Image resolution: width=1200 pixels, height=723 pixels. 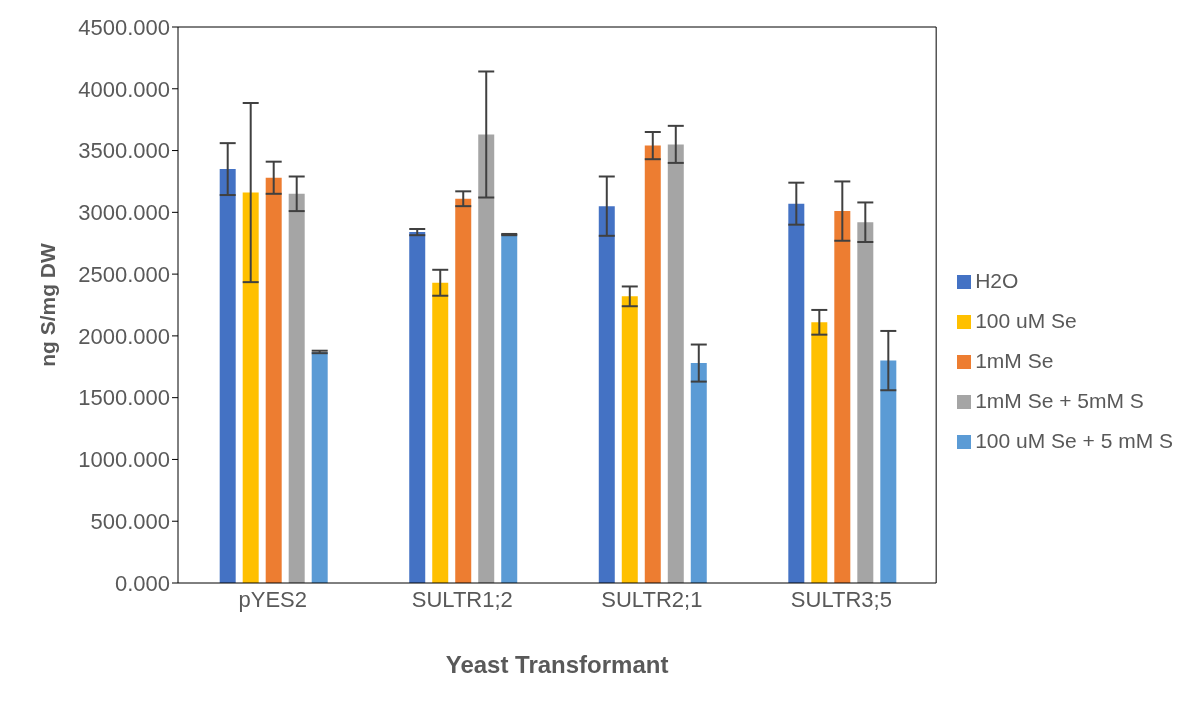 What do you see at coordinates (142, 583) in the screenshot?
I see `y-tick-label: 0.000` at bounding box center [142, 583].